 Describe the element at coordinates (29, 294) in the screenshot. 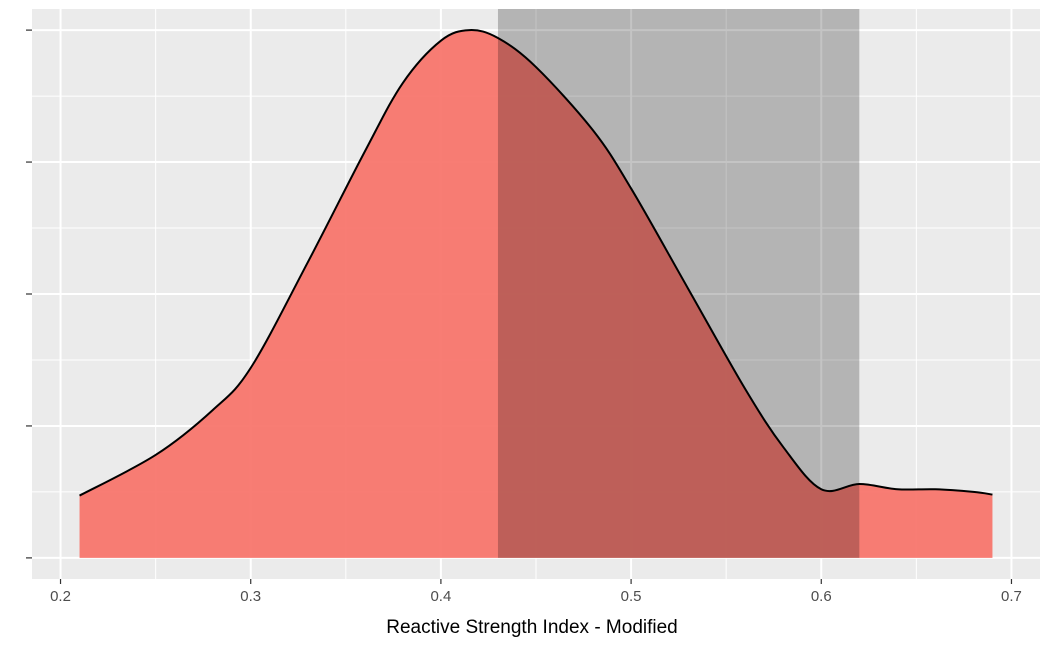

I see `y-axis-ticks` at that location.